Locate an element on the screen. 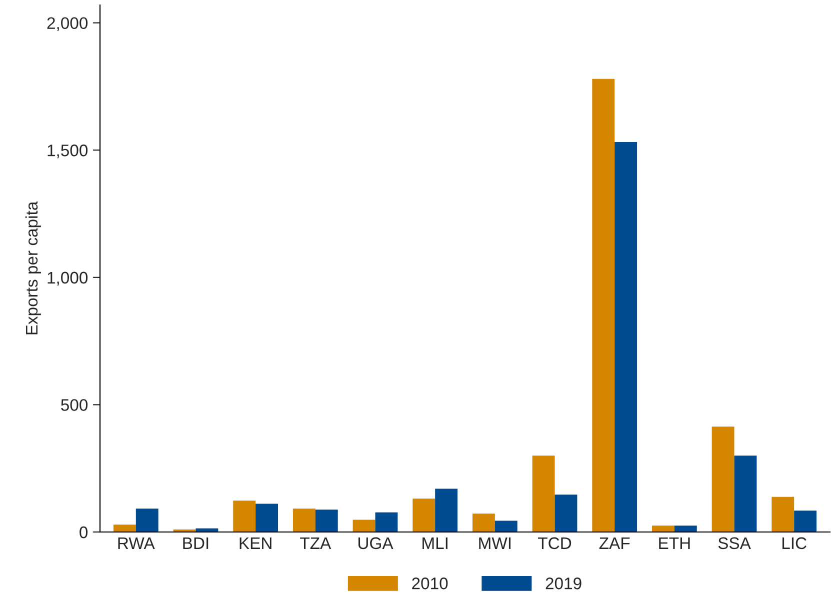  x-tick-label: SSA is located at coordinates (734, 543).